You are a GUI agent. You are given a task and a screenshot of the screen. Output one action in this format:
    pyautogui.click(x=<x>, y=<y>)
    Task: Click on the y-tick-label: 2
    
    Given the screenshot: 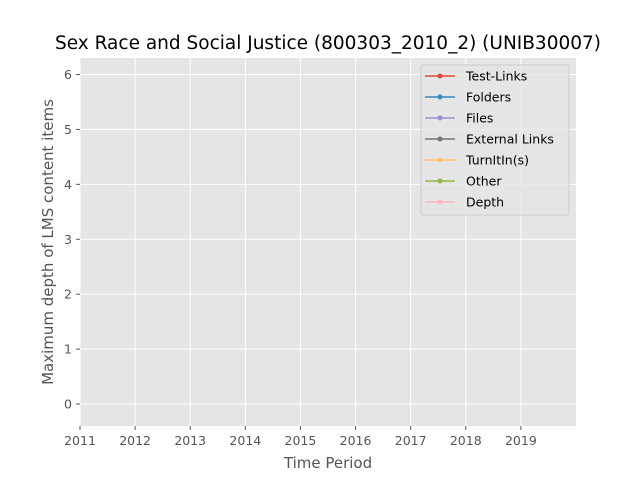 What is the action you would take?
    pyautogui.click(x=68, y=294)
    